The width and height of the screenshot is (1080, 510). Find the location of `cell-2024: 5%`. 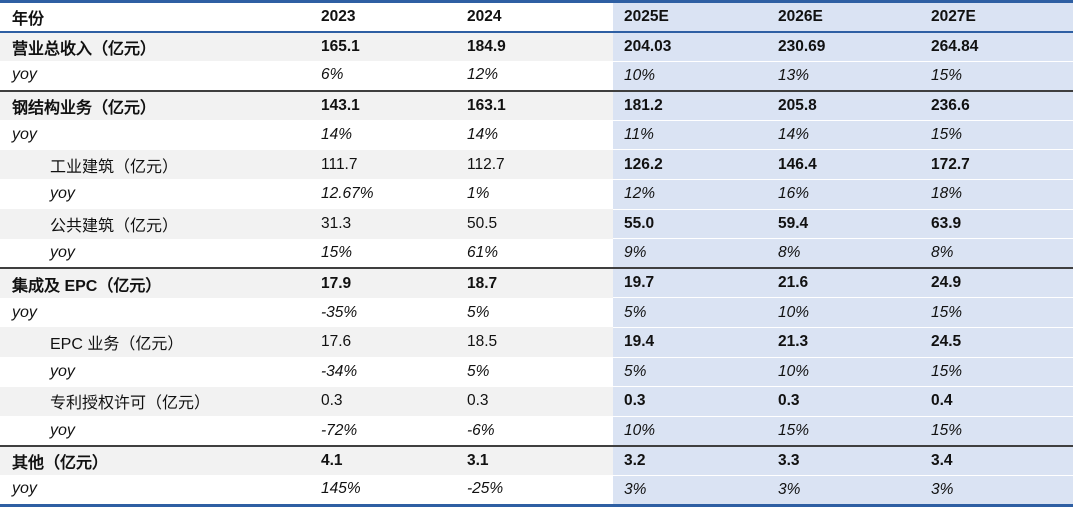

cell-2024: 5% is located at coordinates (478, 371).